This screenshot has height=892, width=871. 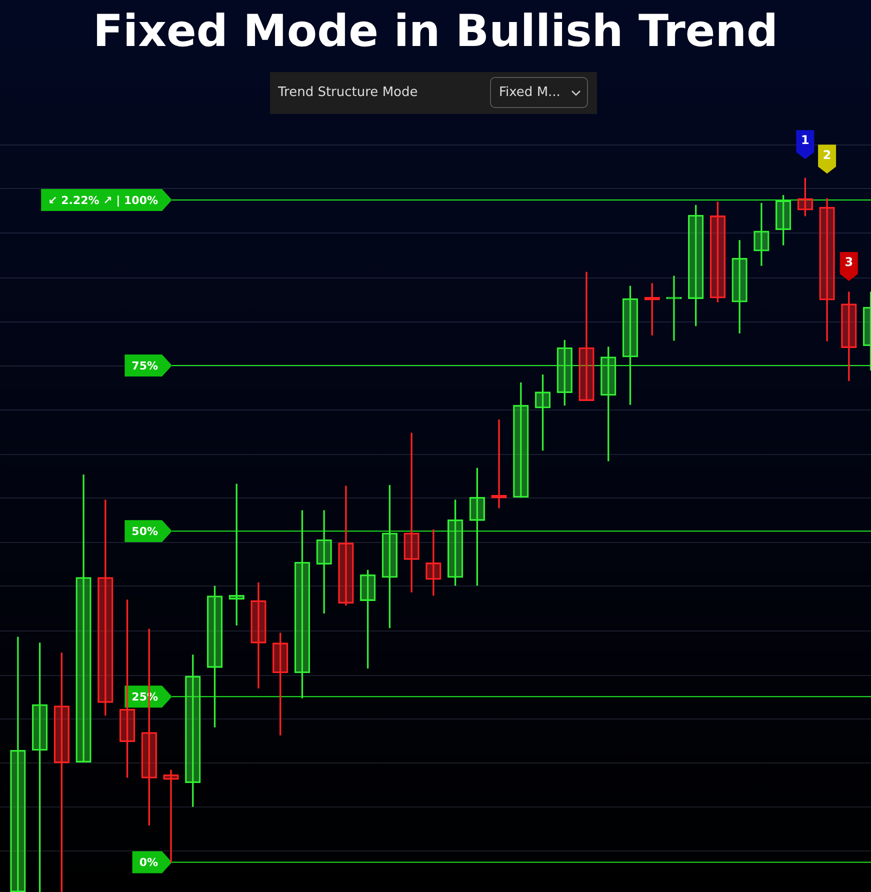 What do you see at coordinates (436, 31) in the screenshot?
I see `chart-title: Fixed Mode in Bullish Trend` at bounding box center [436, 31].